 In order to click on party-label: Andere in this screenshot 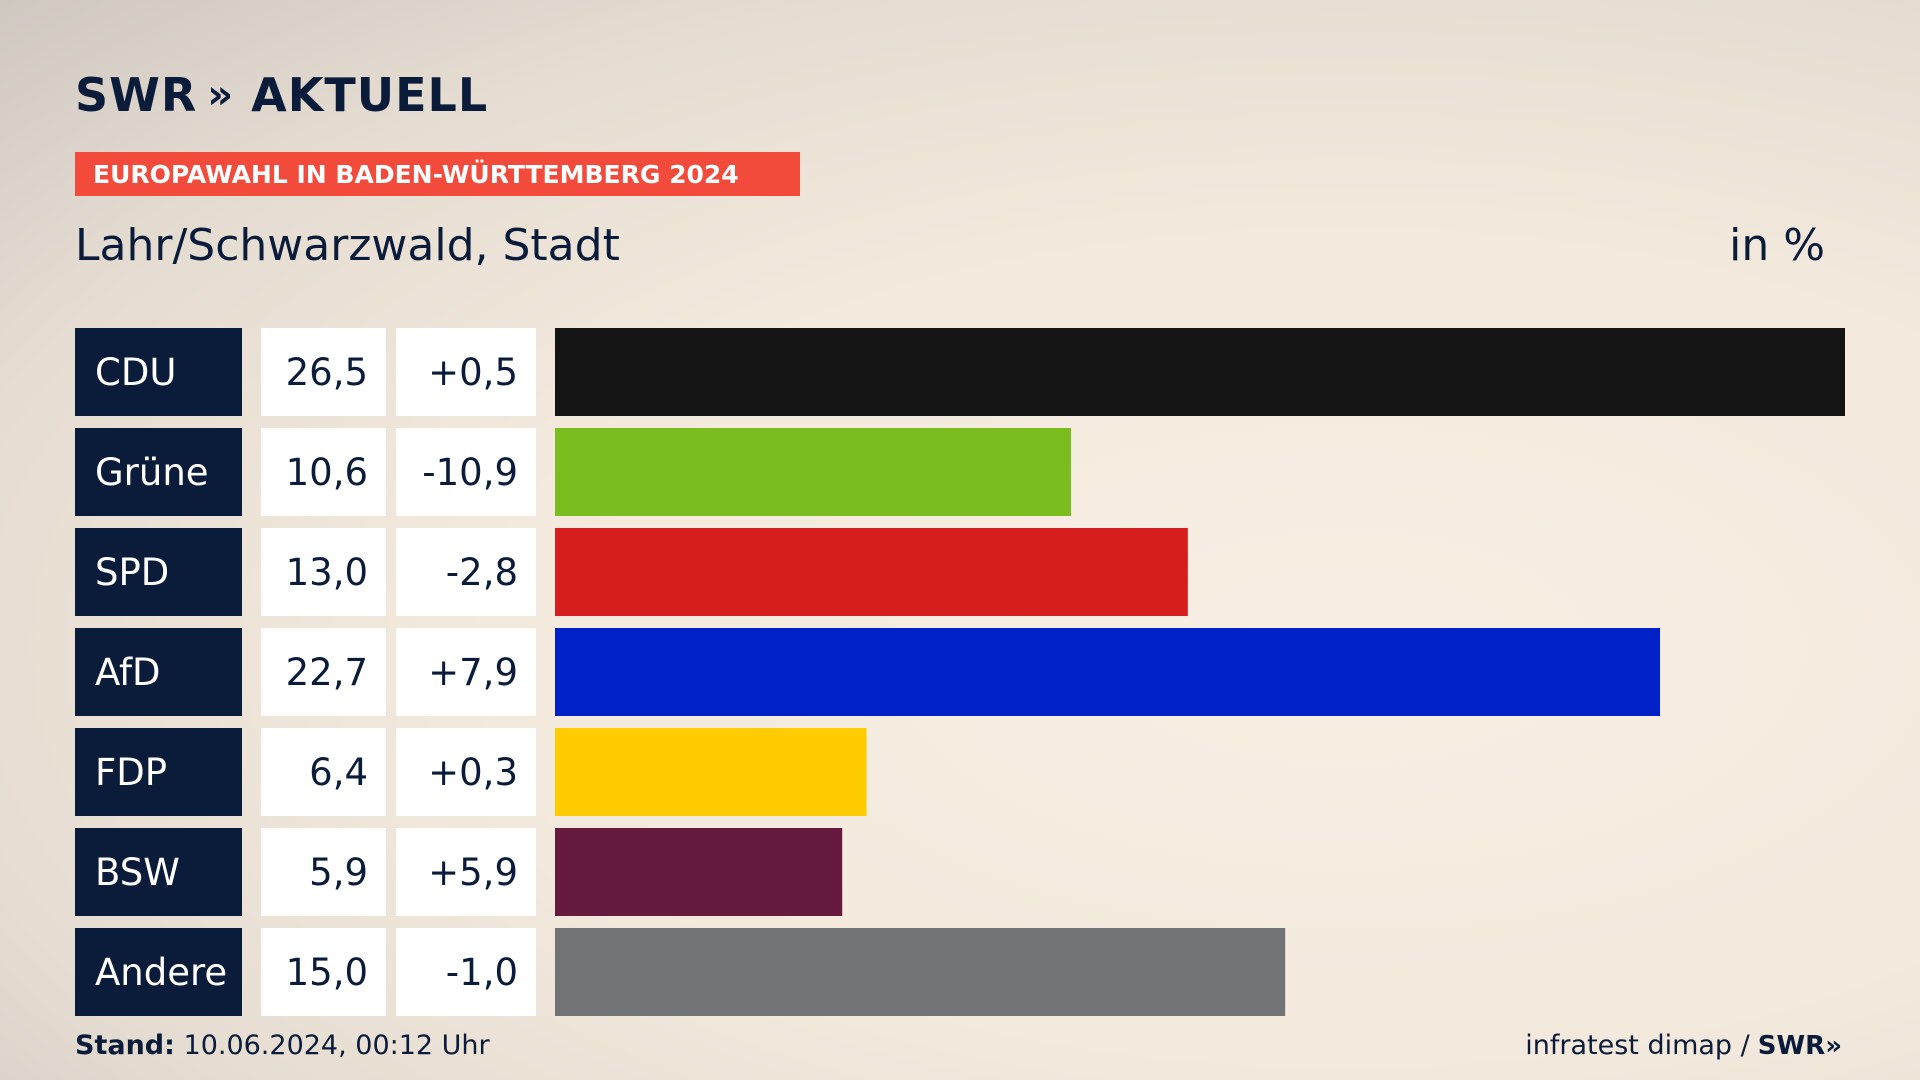, I will do `click(161, 972)`.